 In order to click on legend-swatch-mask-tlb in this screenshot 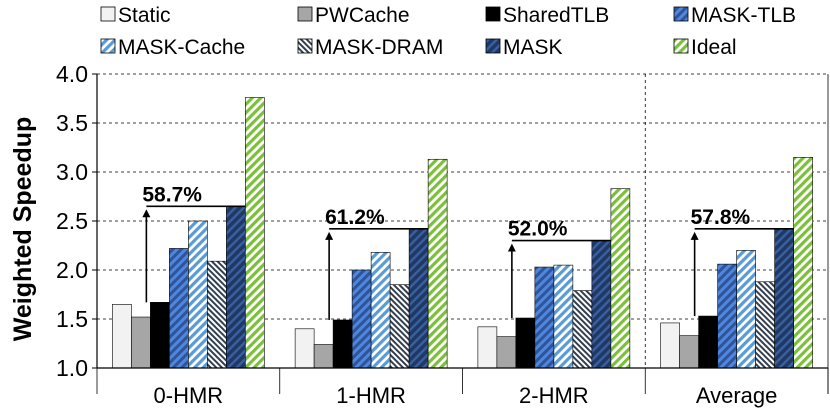, I will do `click(681, 14)`.